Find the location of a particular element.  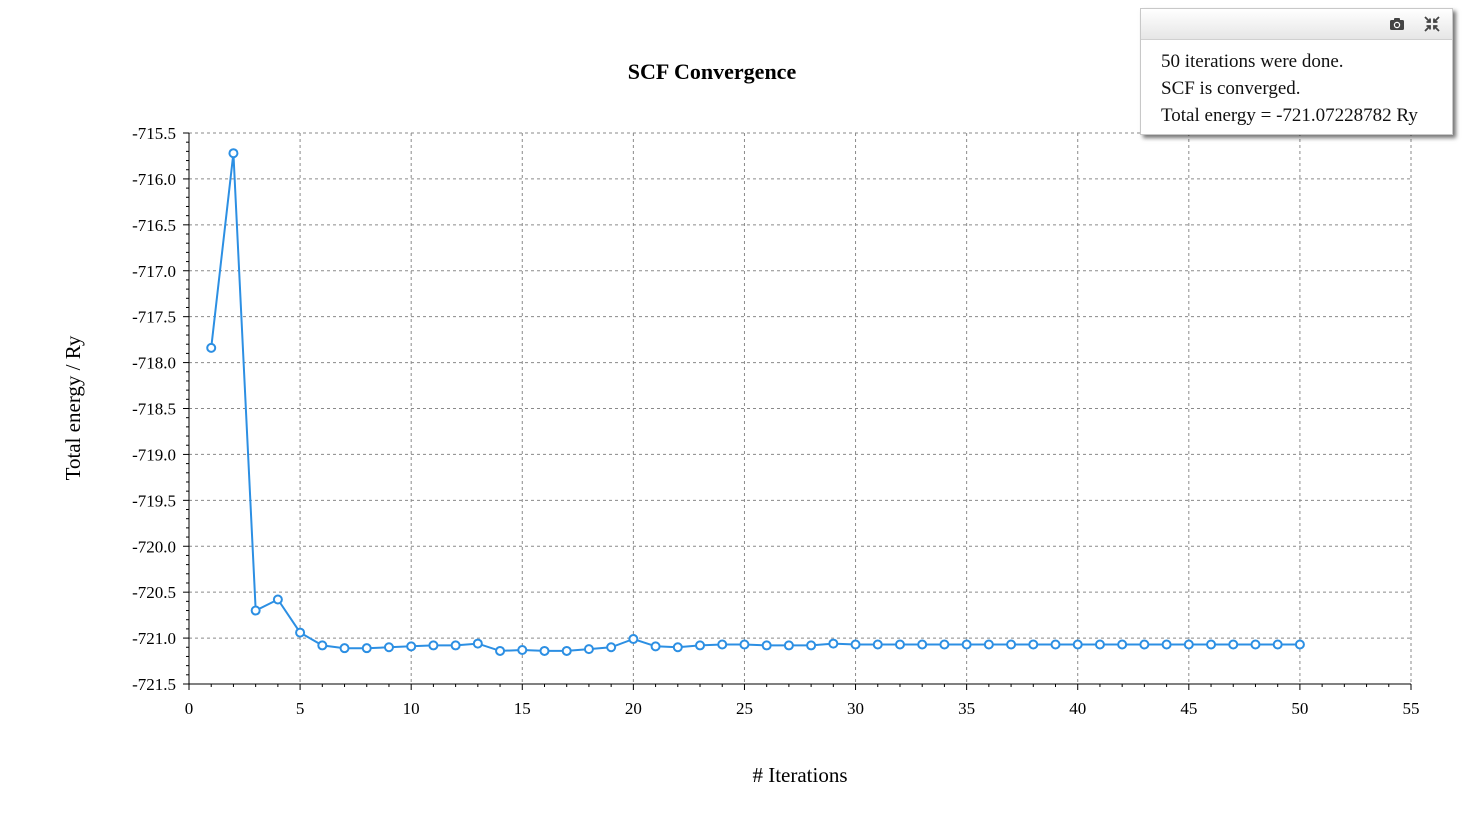

y-tick-label: -719.0 is located at coordinates (154, 454).